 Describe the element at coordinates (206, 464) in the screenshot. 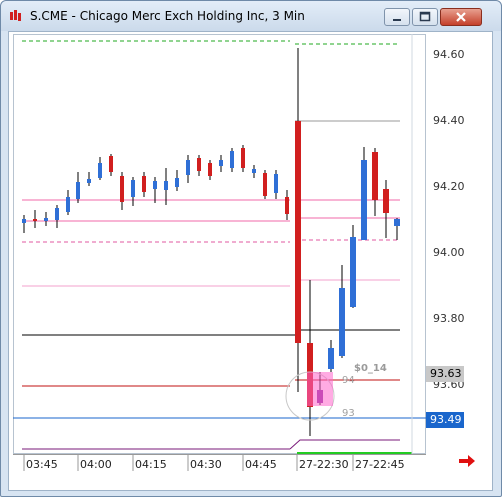

I see `time-label: 04:30` at that location.